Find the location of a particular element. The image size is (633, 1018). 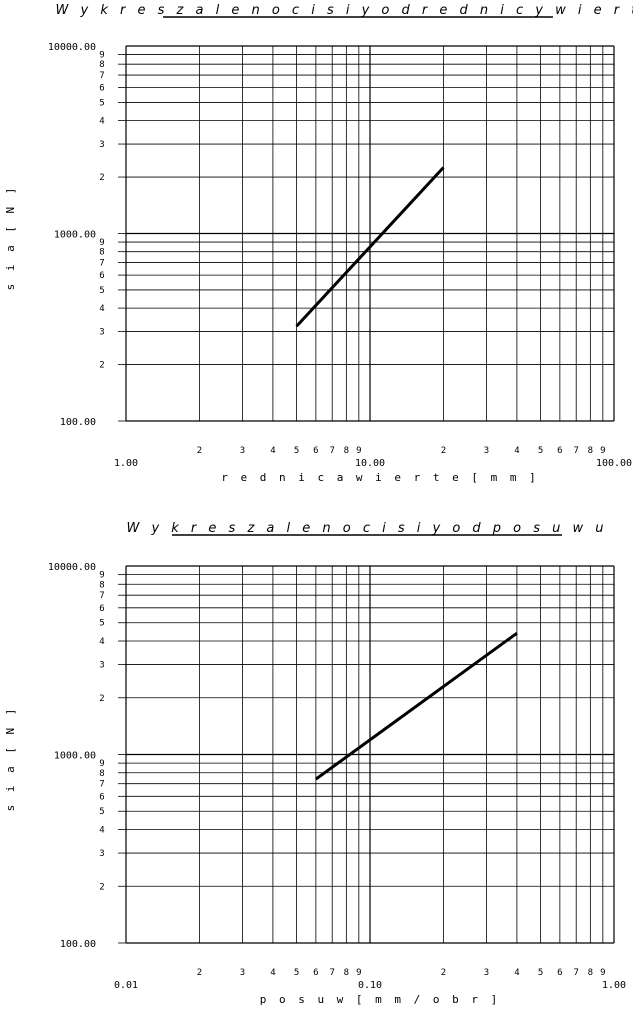

x-tick-label: 100.00 is located at coordinates (614, 463).